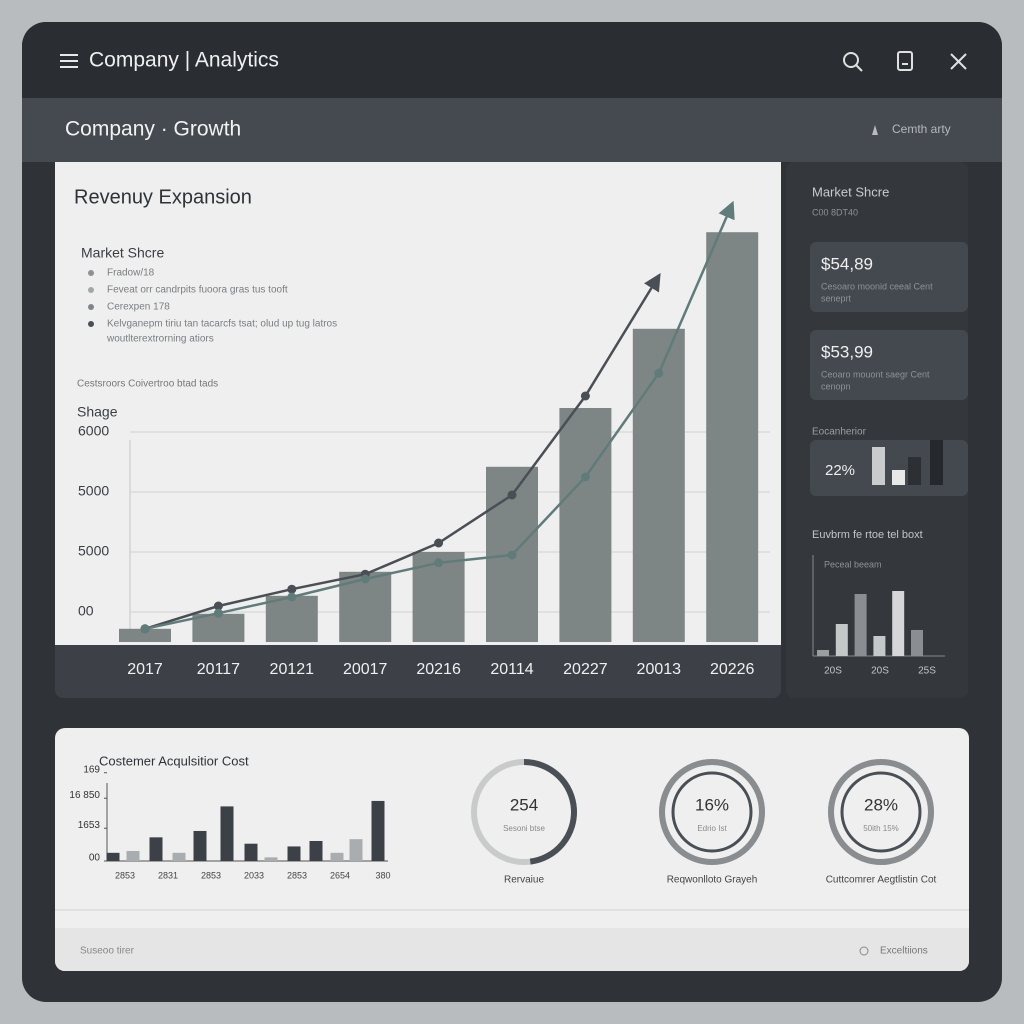 The width and height of the screenshot is (1024, 1024). I want to click on subheader-bar, so click(512, 130).